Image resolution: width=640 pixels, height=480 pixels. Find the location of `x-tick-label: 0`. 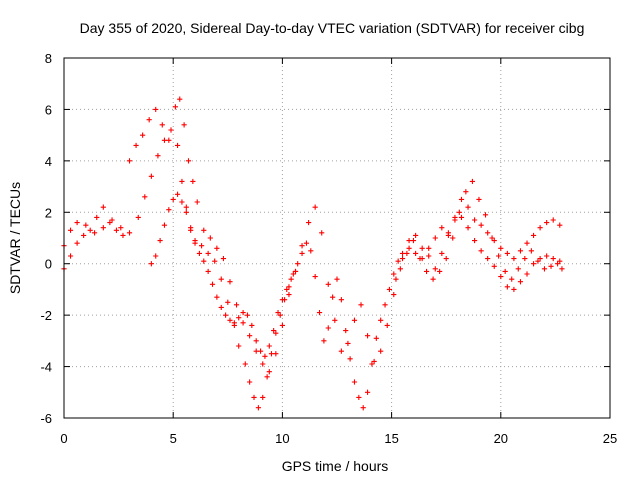

x-tick-label: 0 is located at coordinates (63, 438).